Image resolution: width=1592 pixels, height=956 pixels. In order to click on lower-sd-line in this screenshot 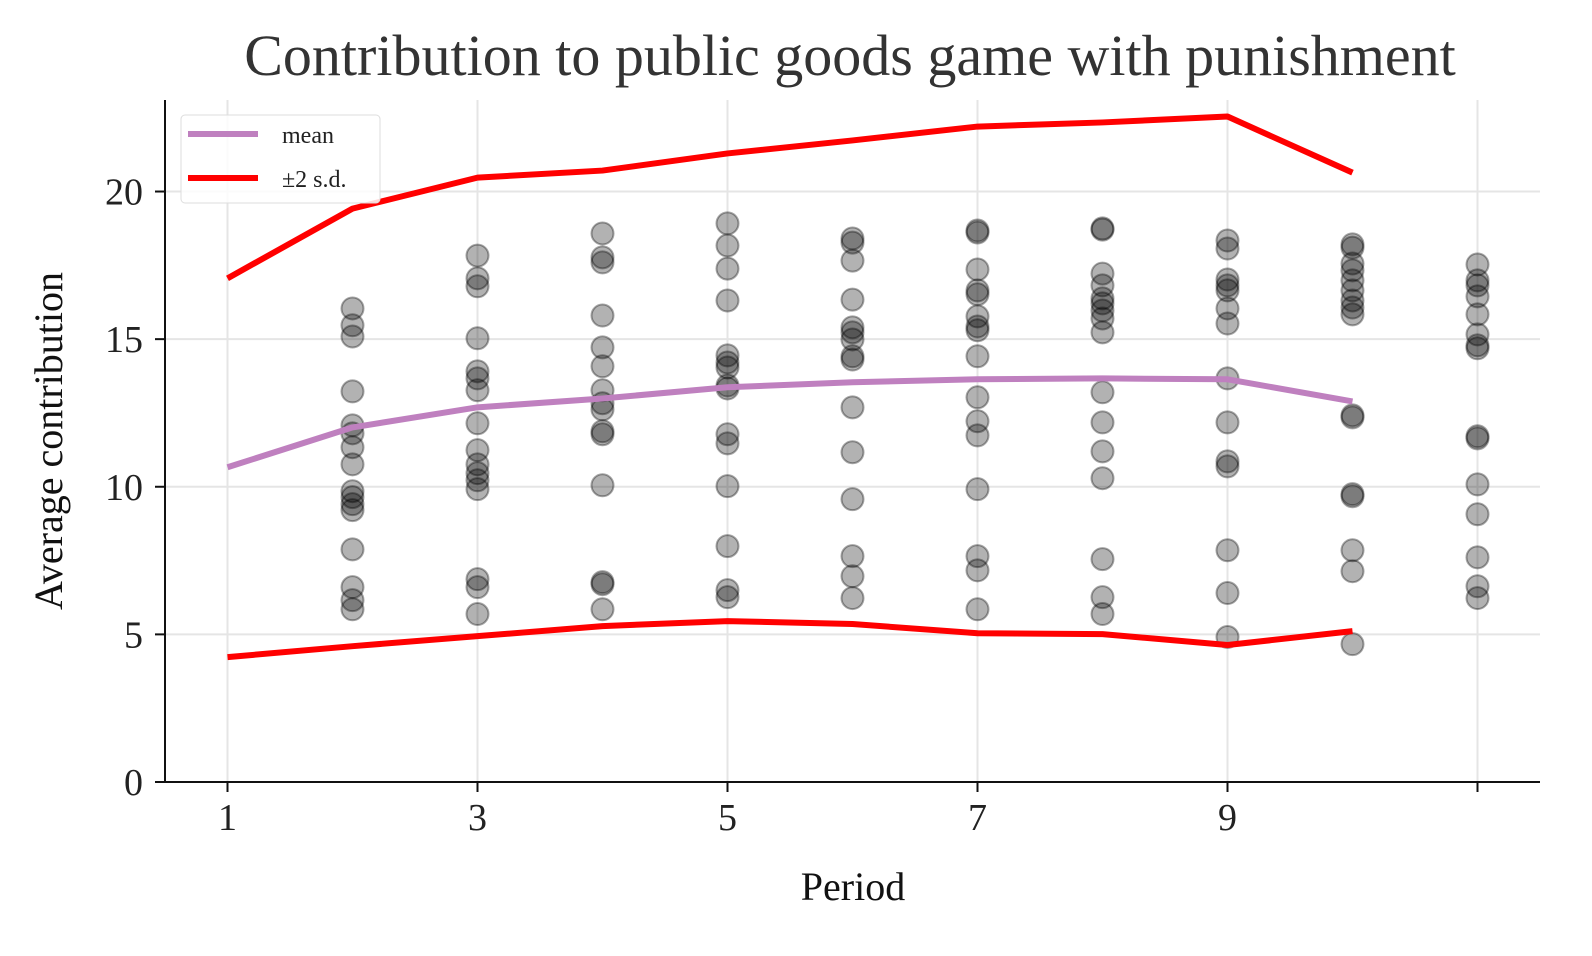, I will do `click(790, 639)`.